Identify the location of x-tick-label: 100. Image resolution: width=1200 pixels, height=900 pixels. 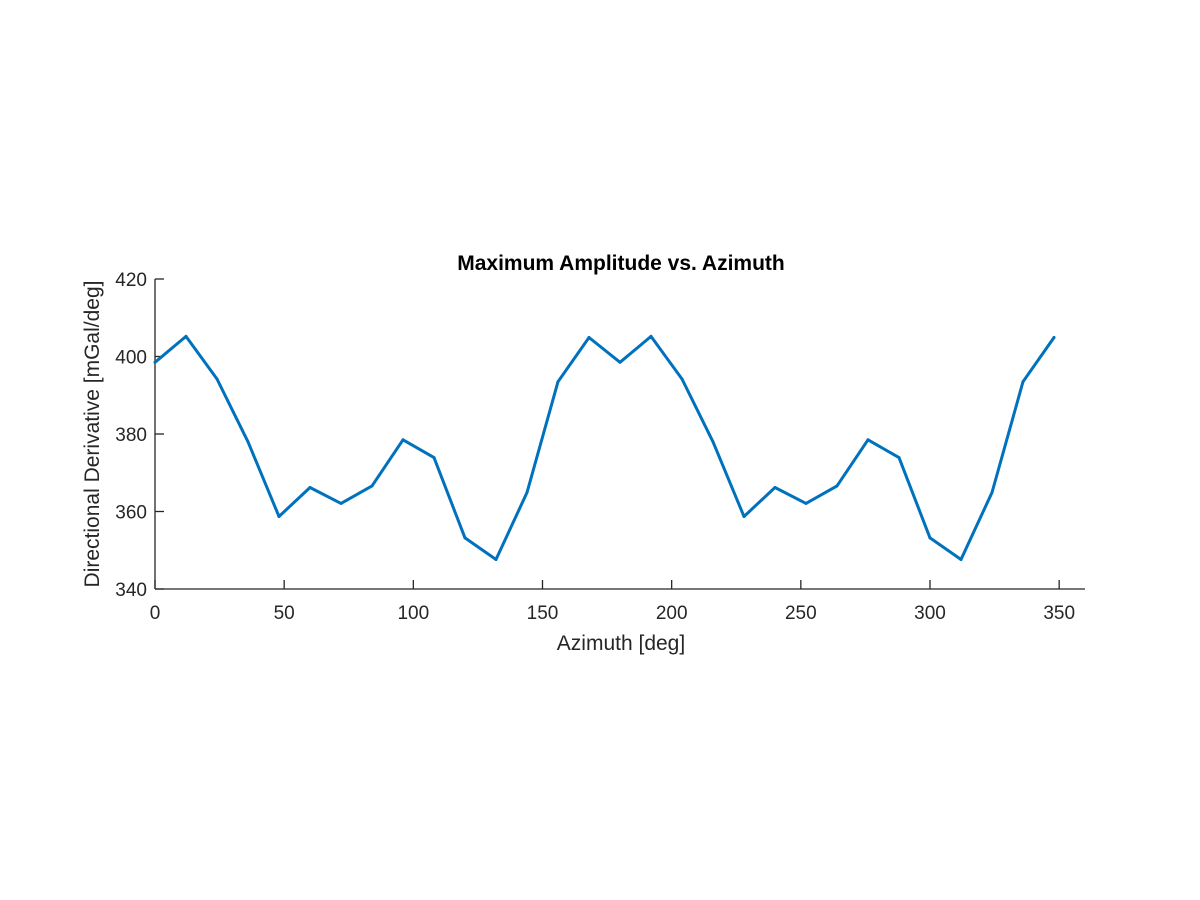
(413, 613).